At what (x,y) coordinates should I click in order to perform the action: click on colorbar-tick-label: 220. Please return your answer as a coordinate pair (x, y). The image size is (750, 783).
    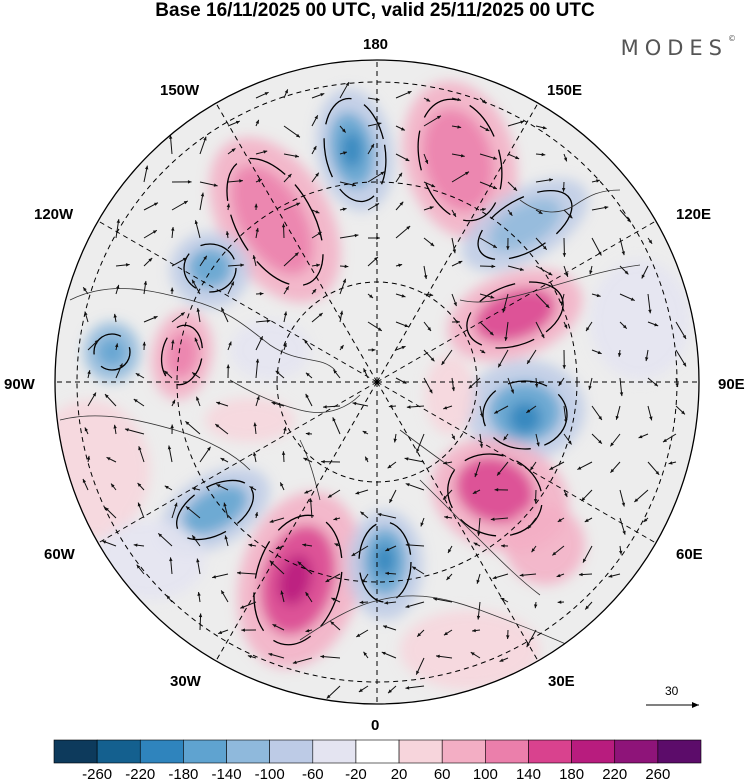
    Looking at the image, I should click on (615, 774).